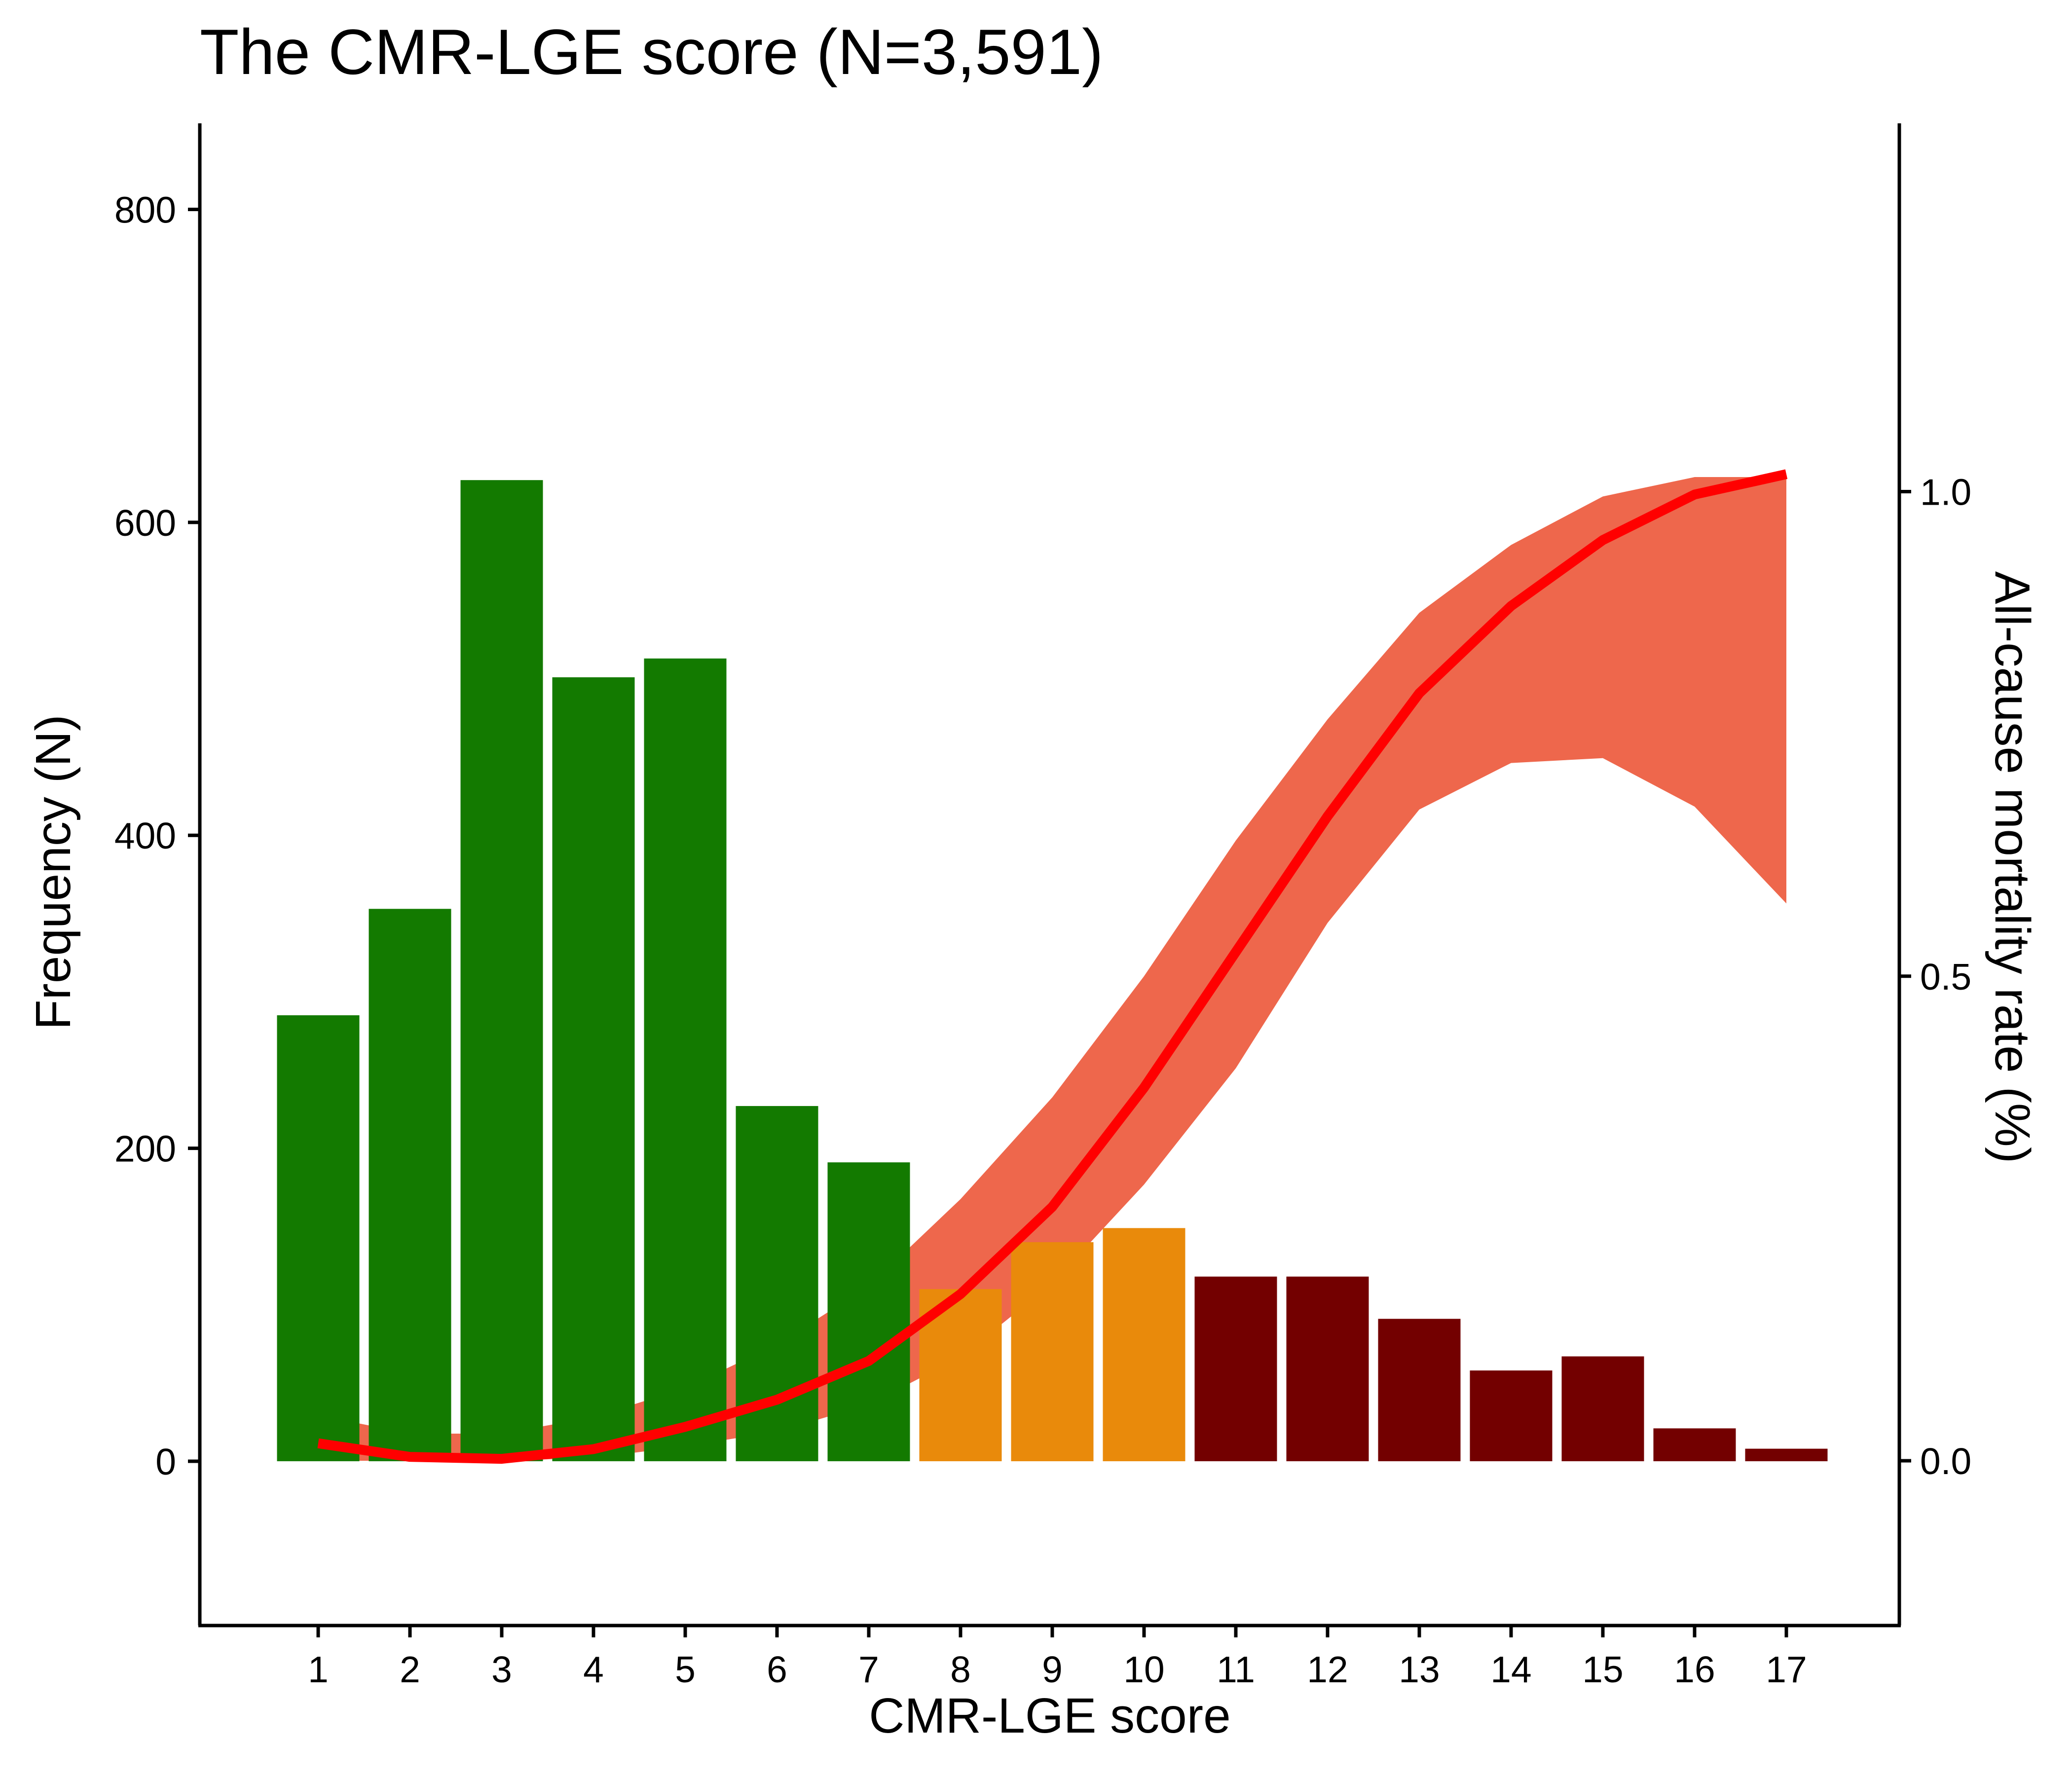 The image size is (2072, 1776). Describe the element at coordinates (961, 1670) in the screenshot. I see `x-tick-label: 8` at that location.